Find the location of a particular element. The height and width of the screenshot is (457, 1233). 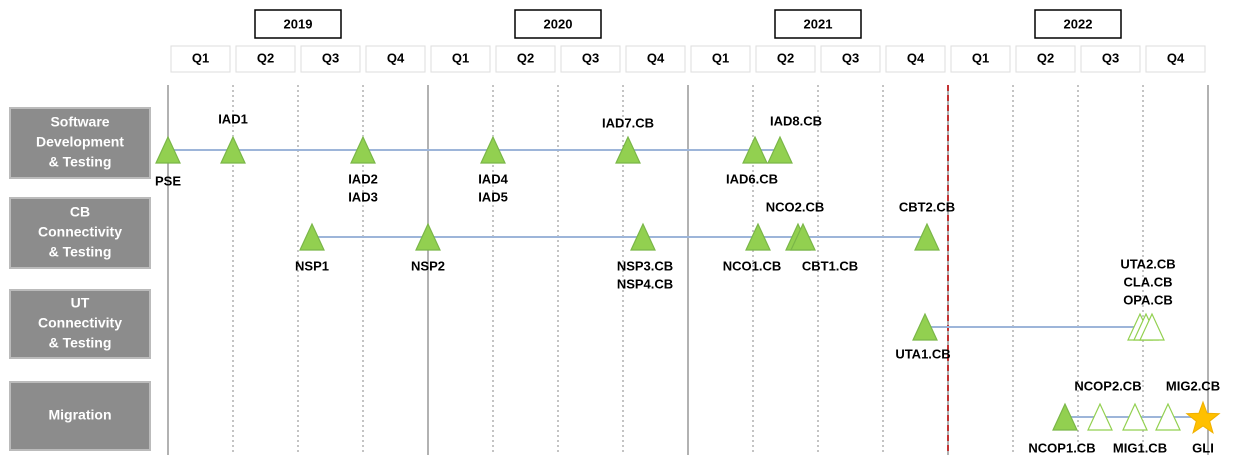

milestone-label: NSP2 is located at coordinates (428, 265).